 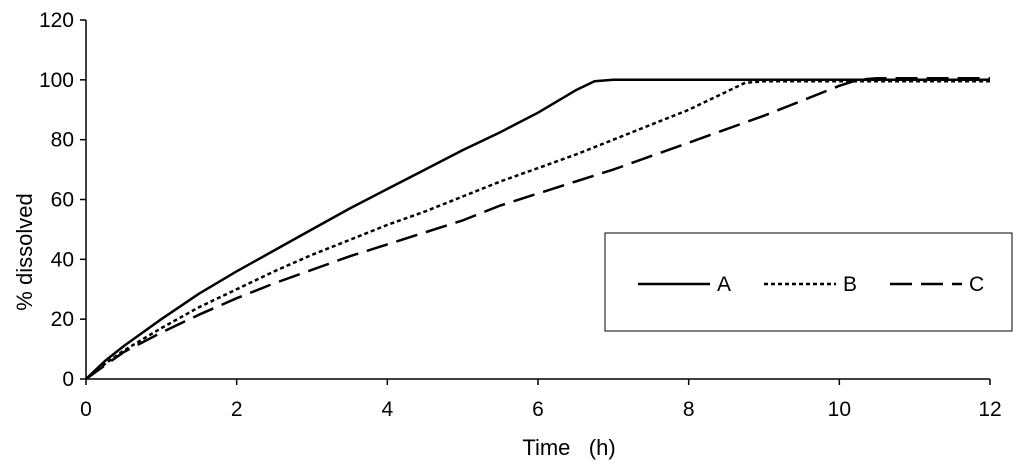 What do you see at coordinates (724, 284) in the screenshot?
I see `legend-label-a: A` at bounding box center [724, 284].